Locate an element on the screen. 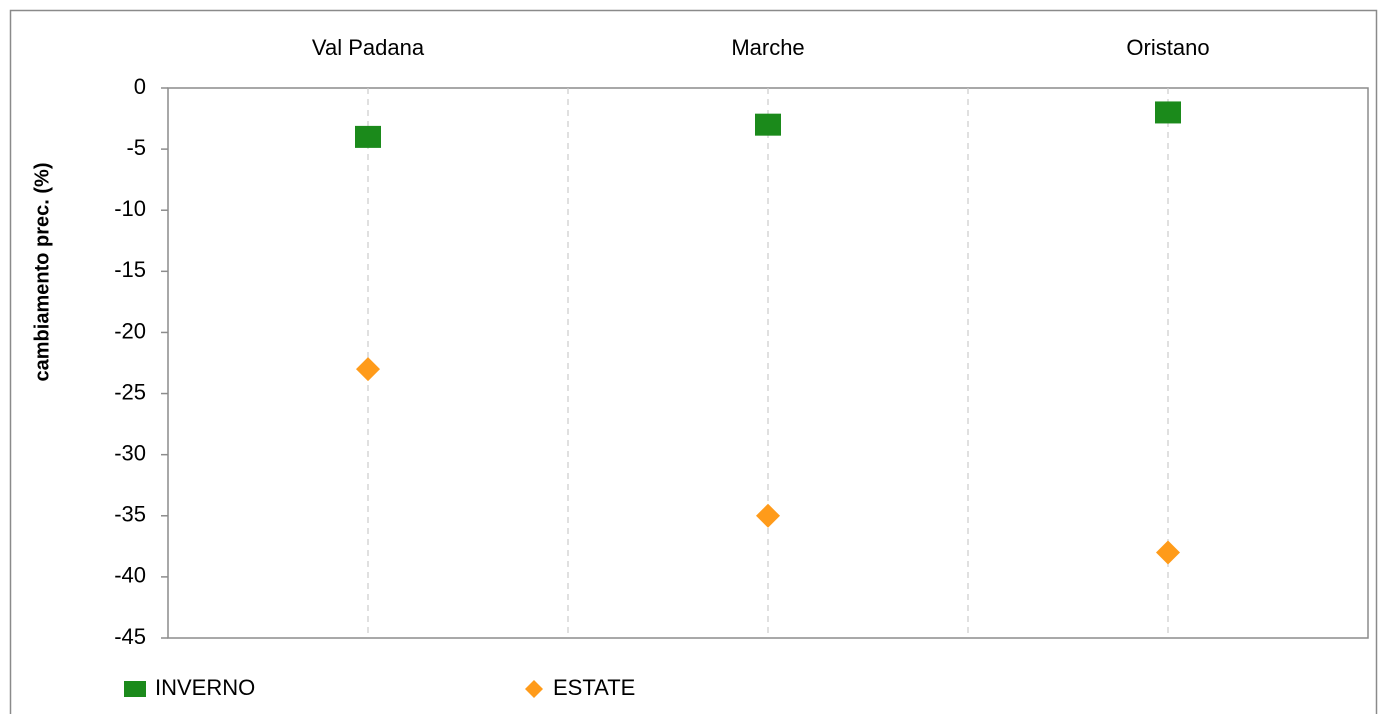 Image resolution: width=1386 pixels, height=719 pixels. series-inverno is located at coordinates (768, 124).